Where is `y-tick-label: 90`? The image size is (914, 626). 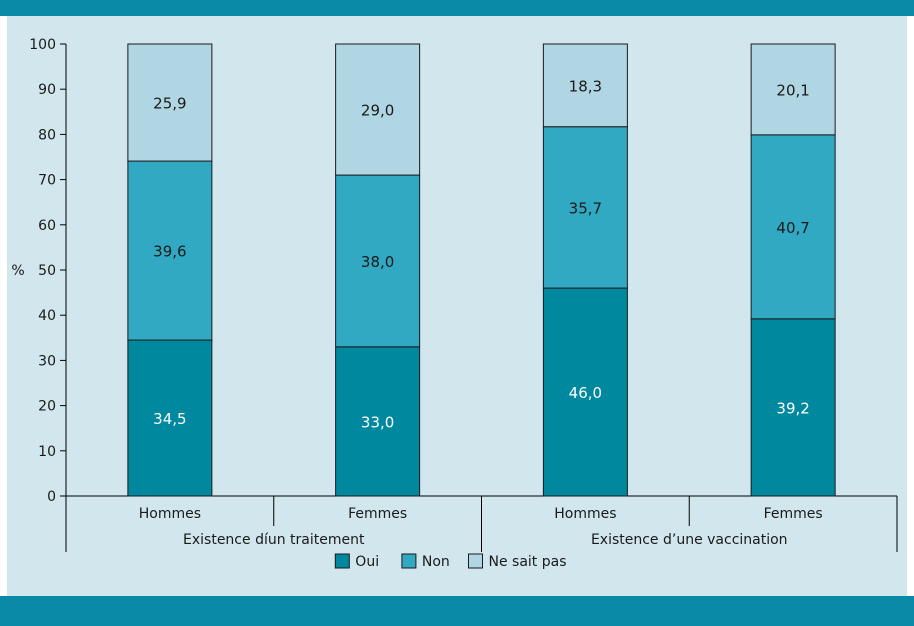
y-tick-label: 90 is located at coordinates (47, 90).